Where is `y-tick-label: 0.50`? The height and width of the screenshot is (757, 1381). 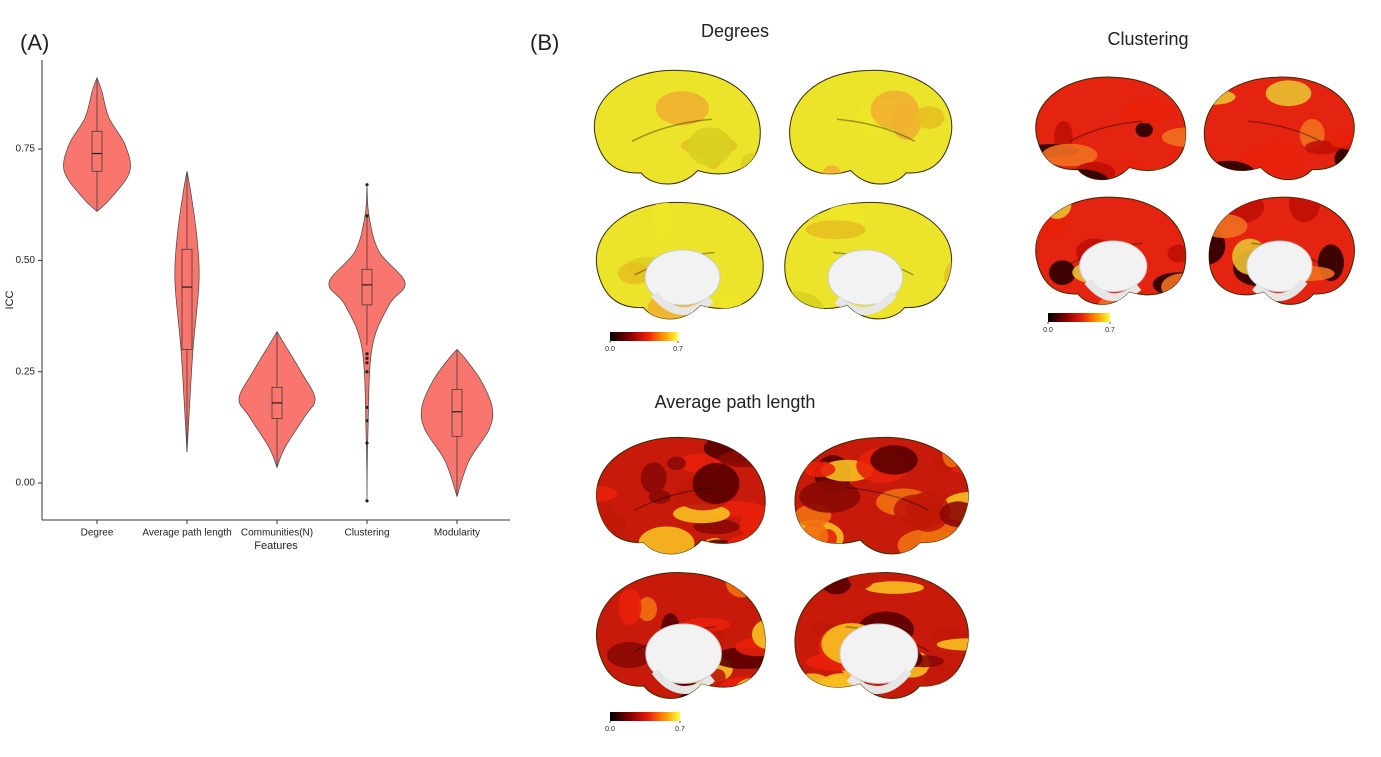 y-tick-label: 0.50 is located at coordinates (26, 260).